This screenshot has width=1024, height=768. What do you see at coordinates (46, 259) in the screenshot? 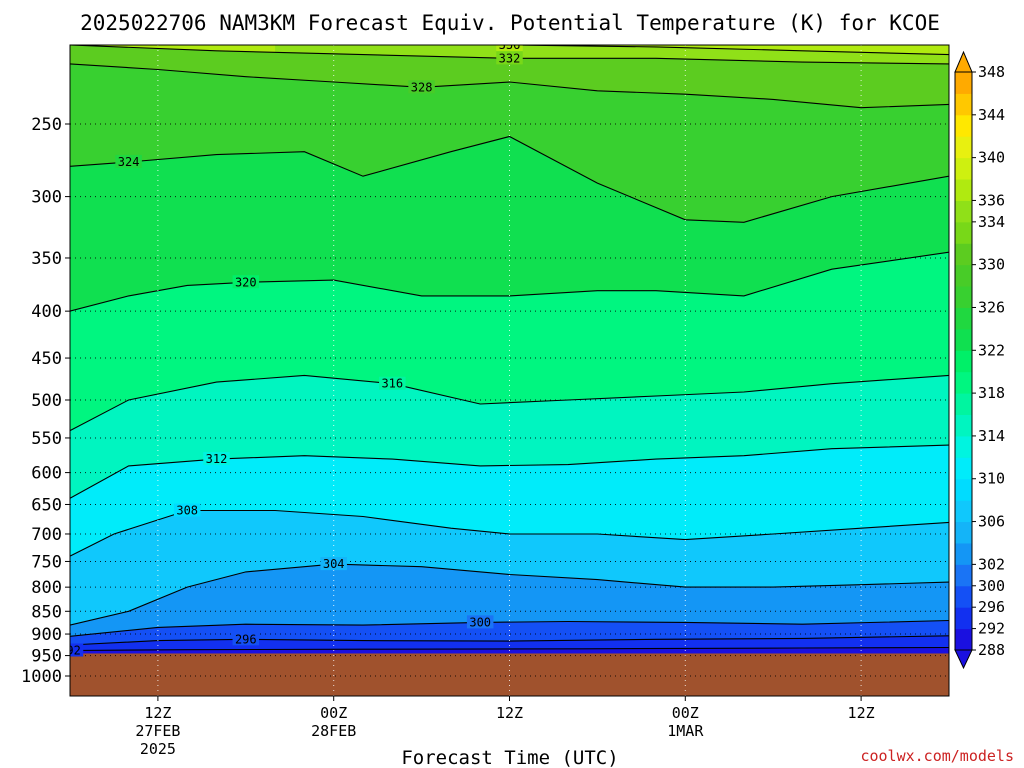
I see `y-tick-label-350: 350` at bounding box center [46, 259].